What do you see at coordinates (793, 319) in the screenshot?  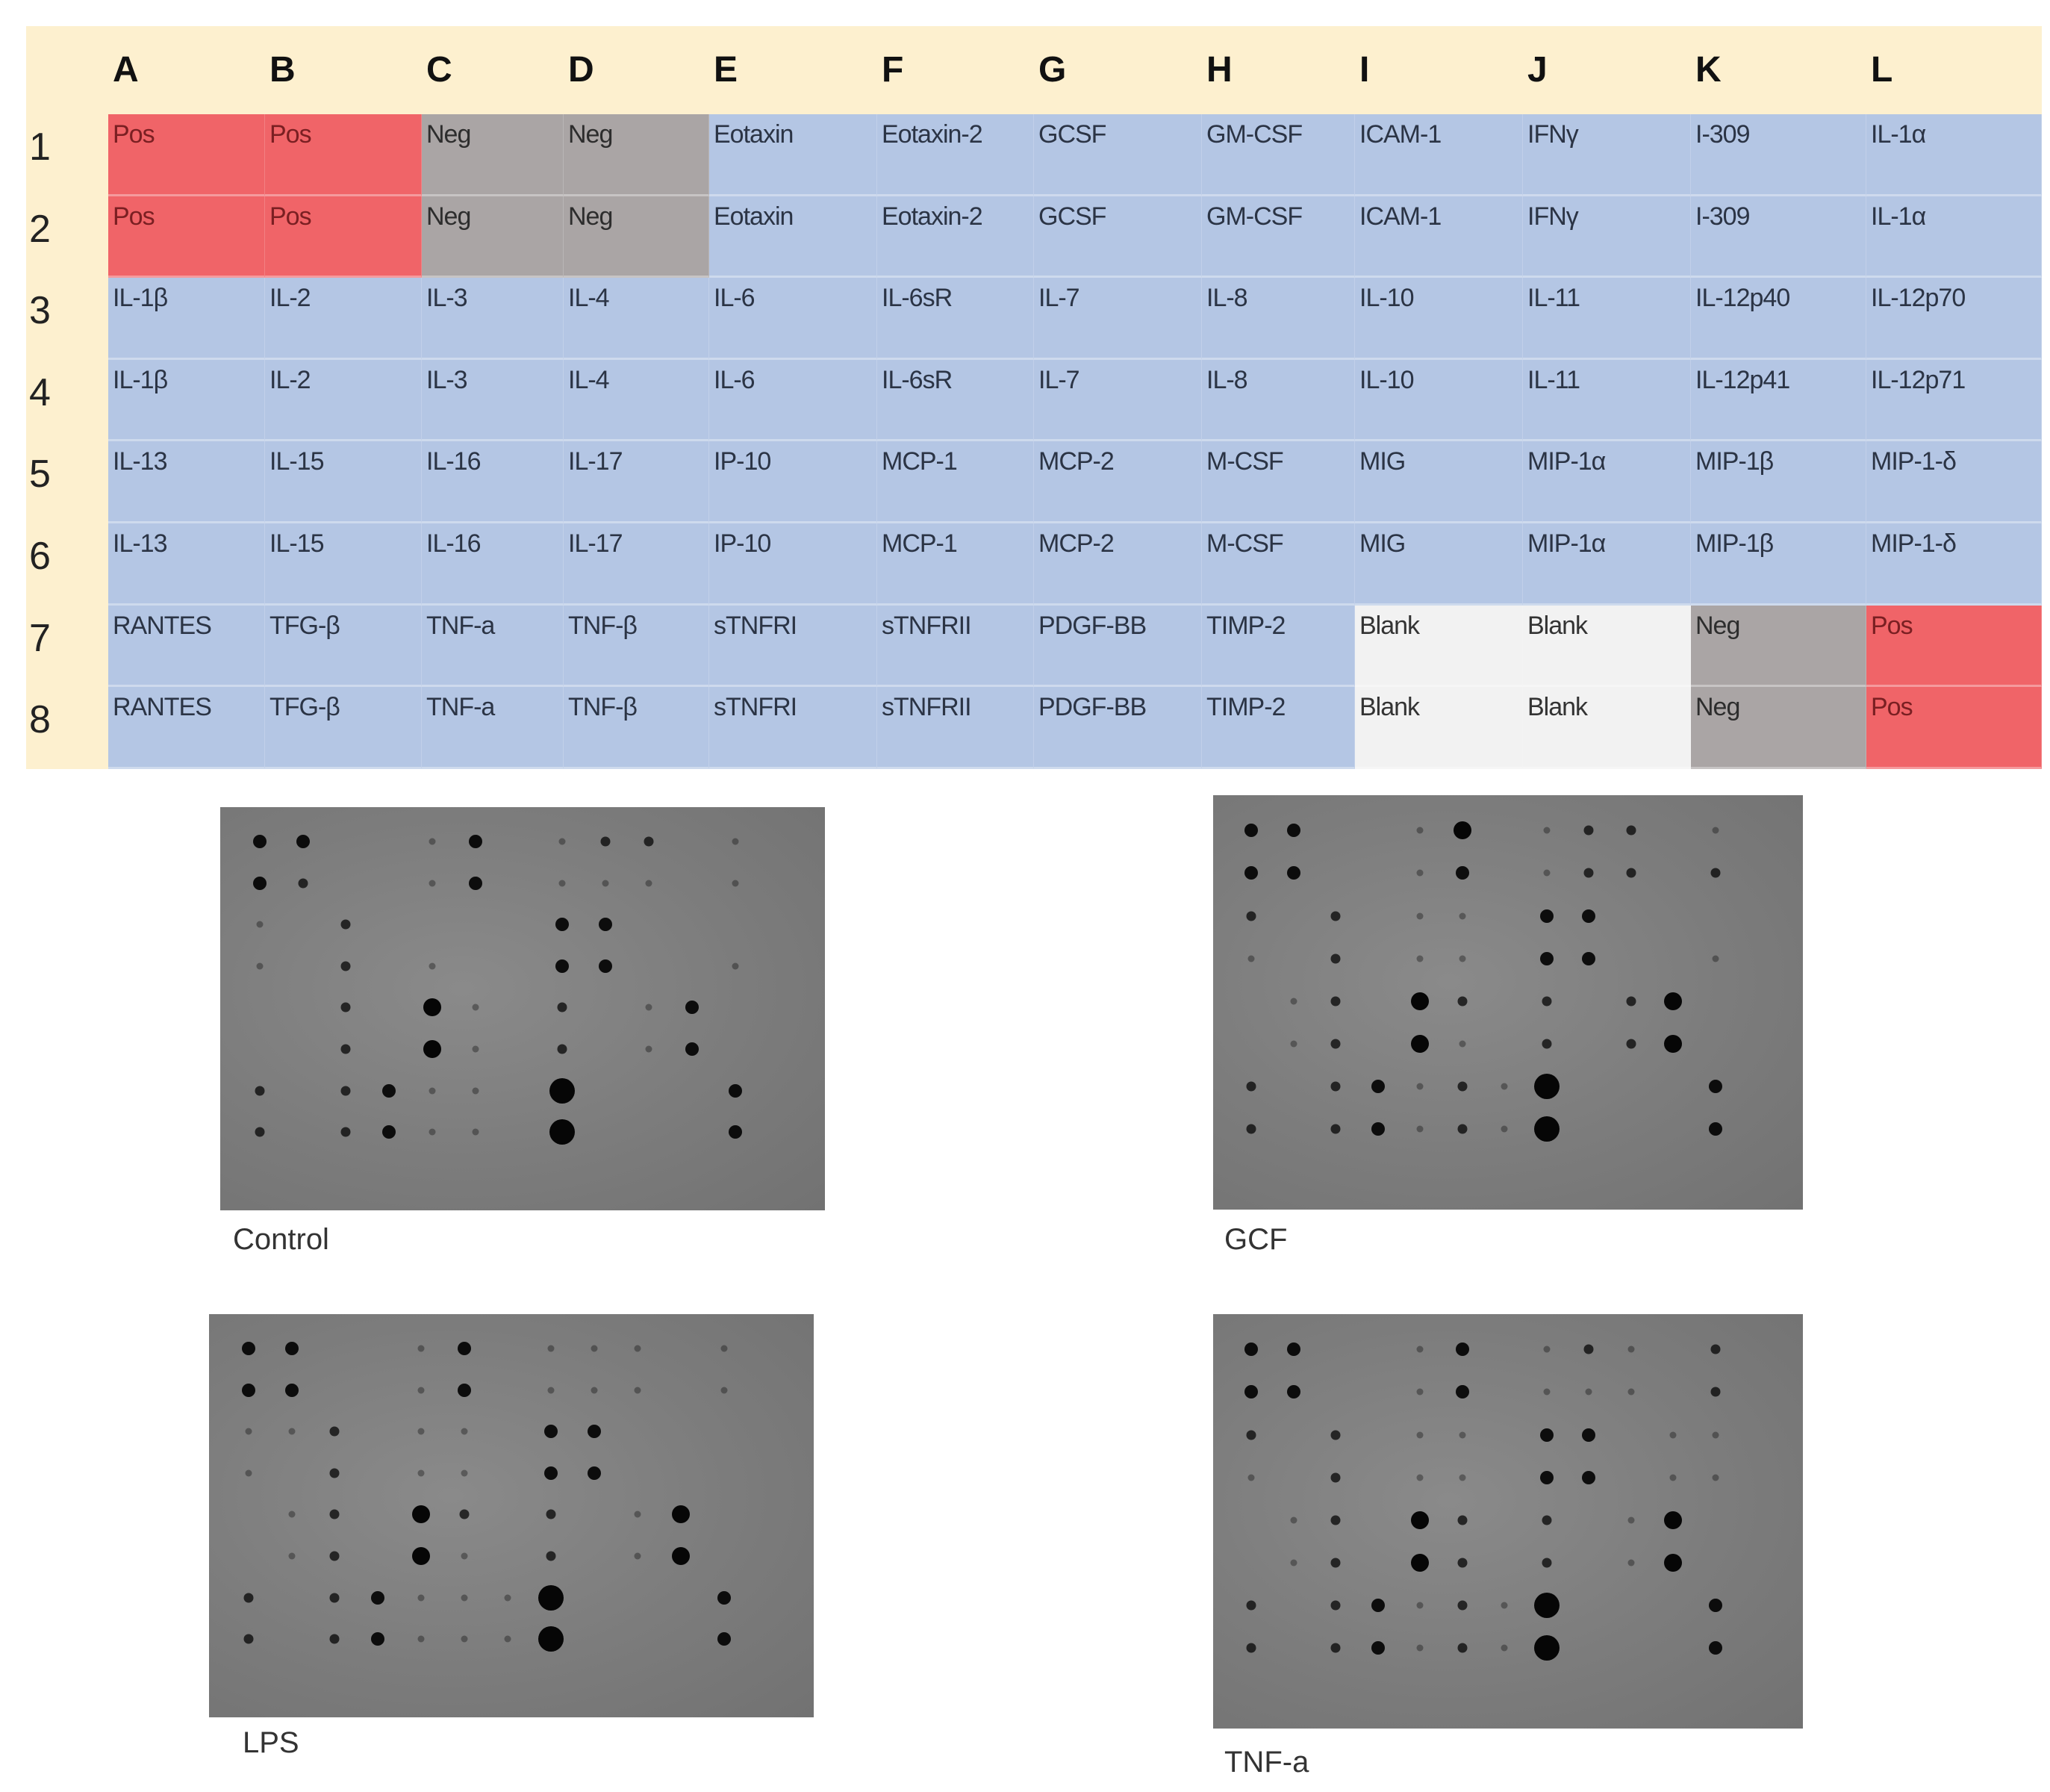 I see `array-cell: IL-6` at bounding box center [793, 319].